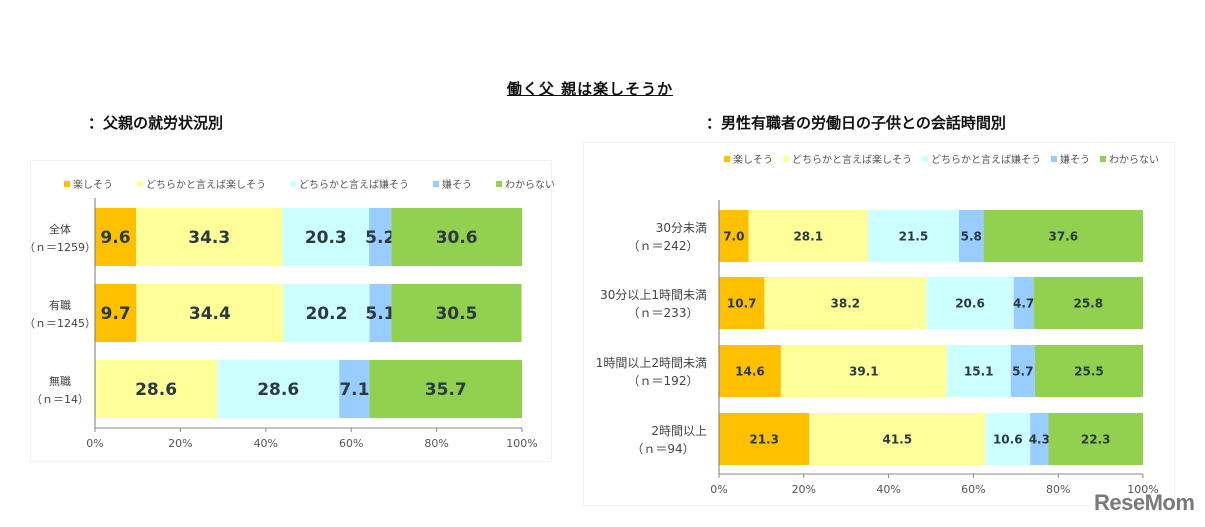 The image size is (1205, 527). I want to click on data-label: 20.2, so click(326, 314).